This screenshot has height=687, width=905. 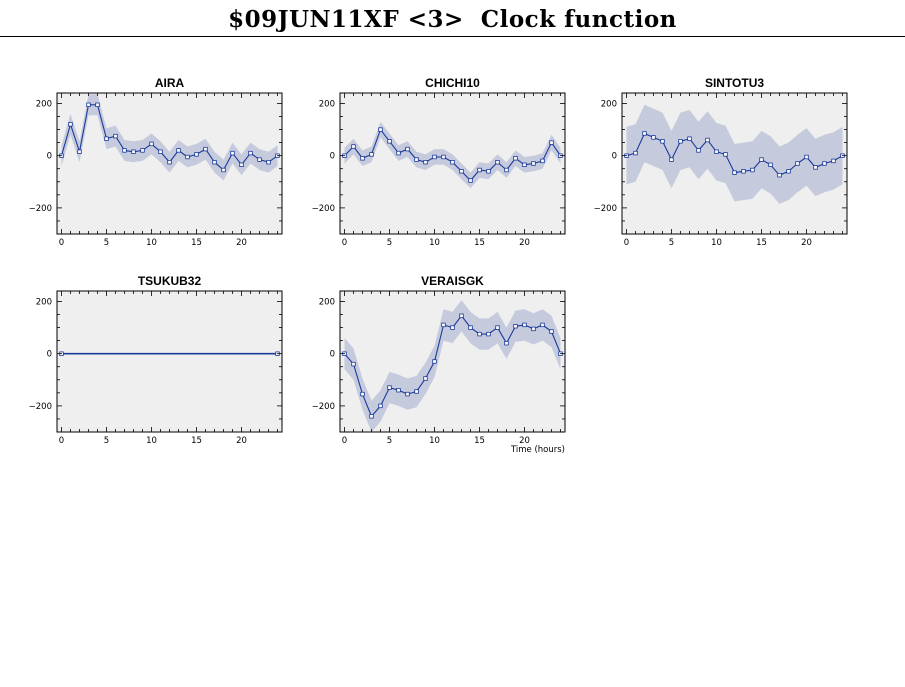 I want to click on uncertainty-band, so click(x=734, y=154).